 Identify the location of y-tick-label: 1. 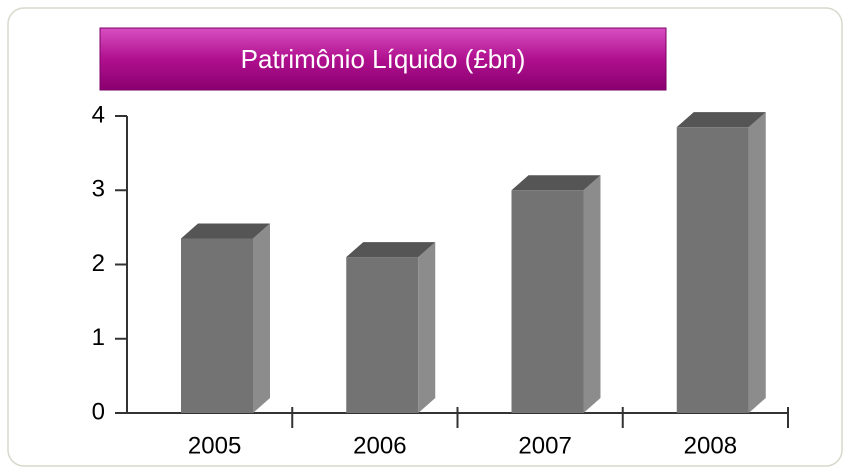
(98, 337).